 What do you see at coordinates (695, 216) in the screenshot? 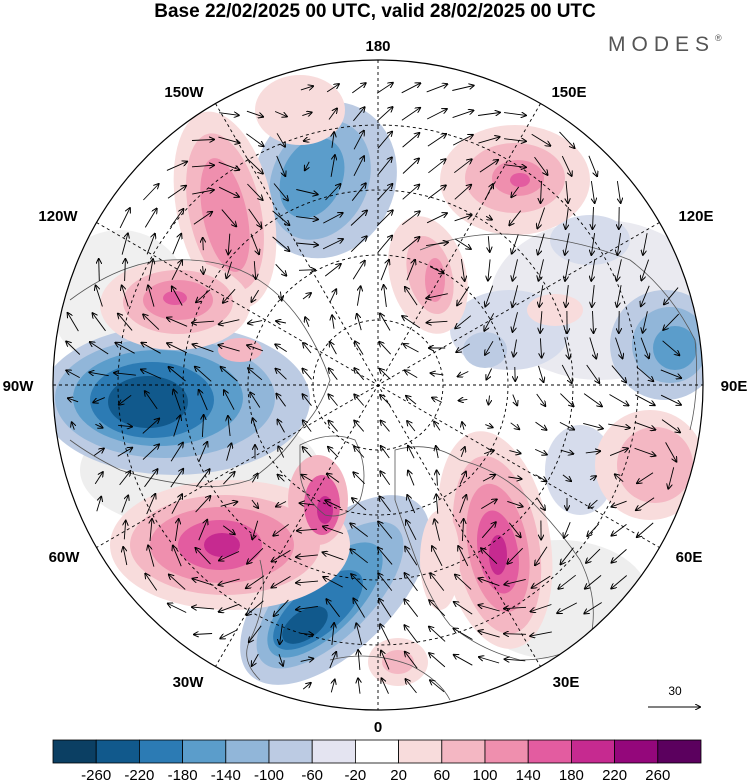
I see `lon-label-120e: 120E` at bounding box center [695, 216].